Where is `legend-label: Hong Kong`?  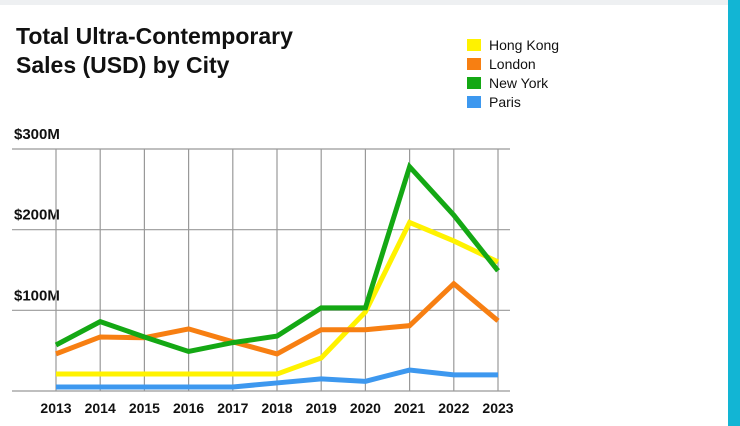
legend-label: Hong Kong is located at coordinates (524, 44).